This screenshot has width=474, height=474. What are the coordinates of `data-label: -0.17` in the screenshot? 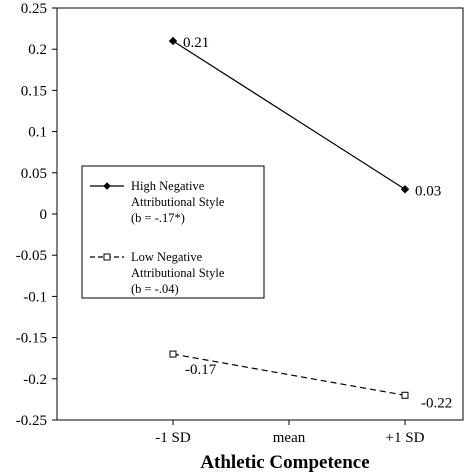 It's located at (201, 370).